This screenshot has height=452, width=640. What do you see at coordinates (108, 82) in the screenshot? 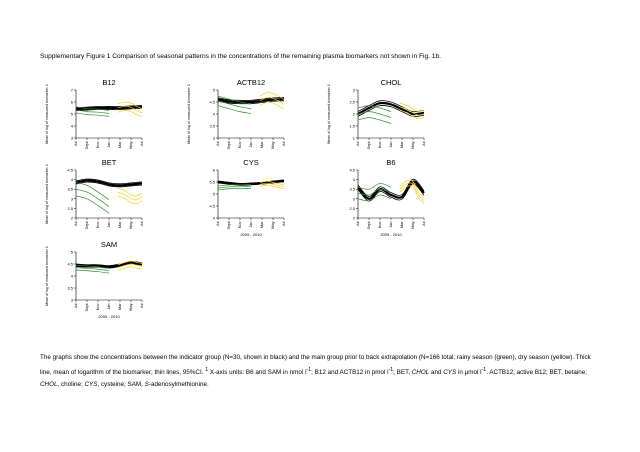
I see `chart-title: B12` at bounding box center [108, 82].